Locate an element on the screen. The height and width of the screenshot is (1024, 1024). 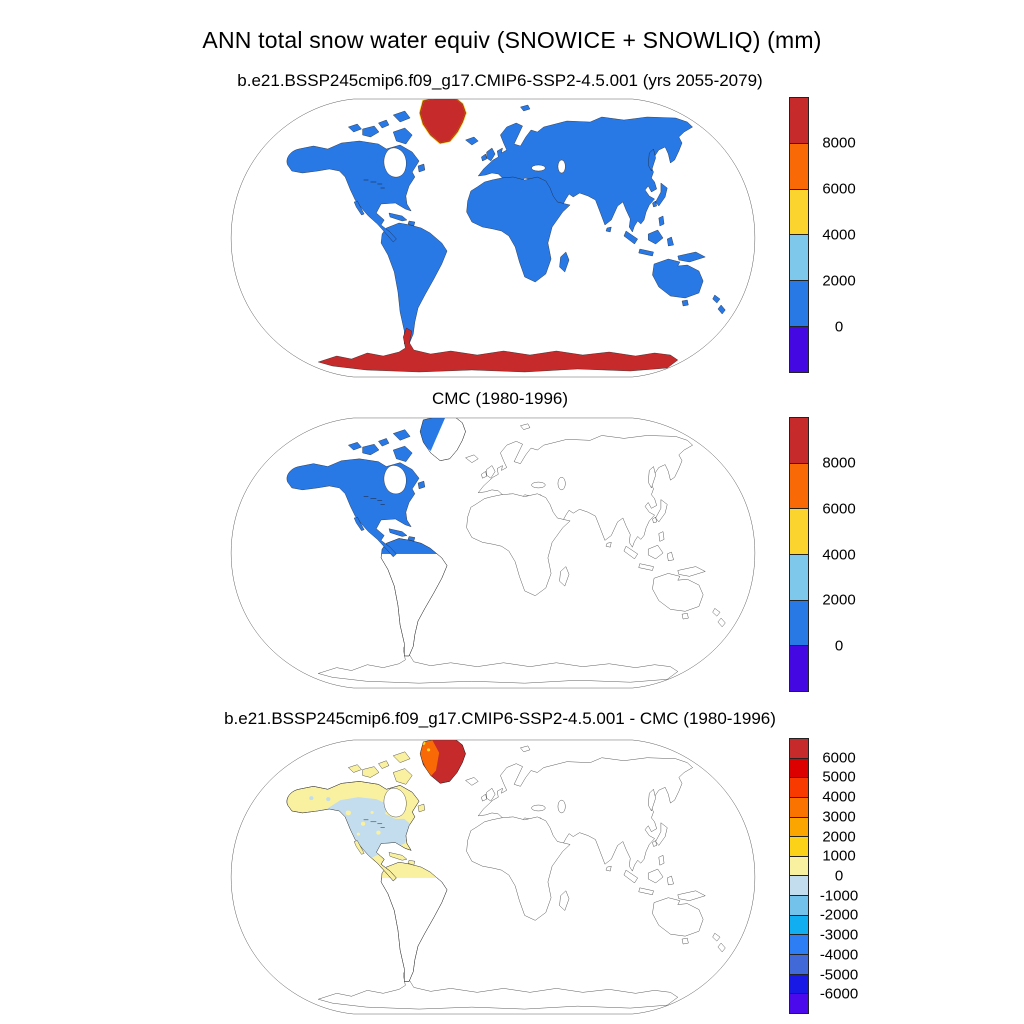
colorbar-model: 8000 6000 4000 2000 0 is located at coordinates (824, 235).